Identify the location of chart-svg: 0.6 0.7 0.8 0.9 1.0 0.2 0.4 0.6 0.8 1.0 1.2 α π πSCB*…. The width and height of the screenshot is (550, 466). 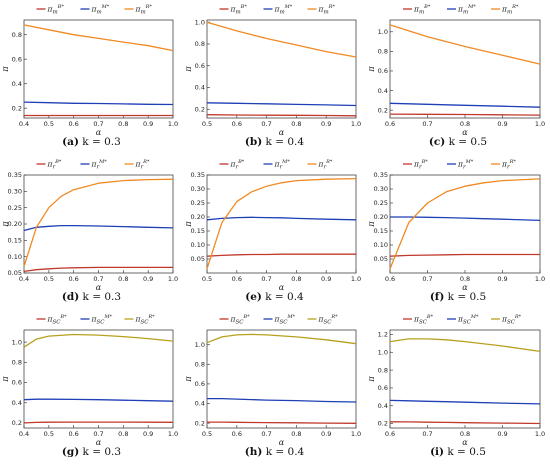
(456, 380).